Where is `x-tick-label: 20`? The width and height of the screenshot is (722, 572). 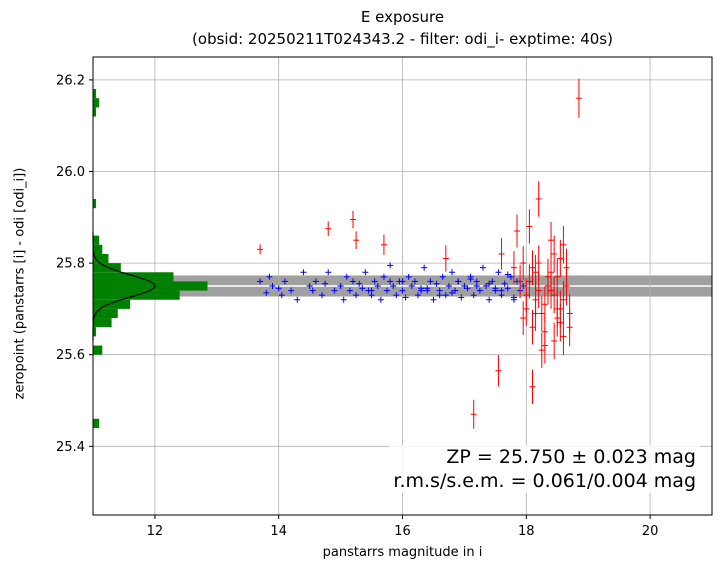 x-tick-label: 20 is located at coordinates (650, 531).